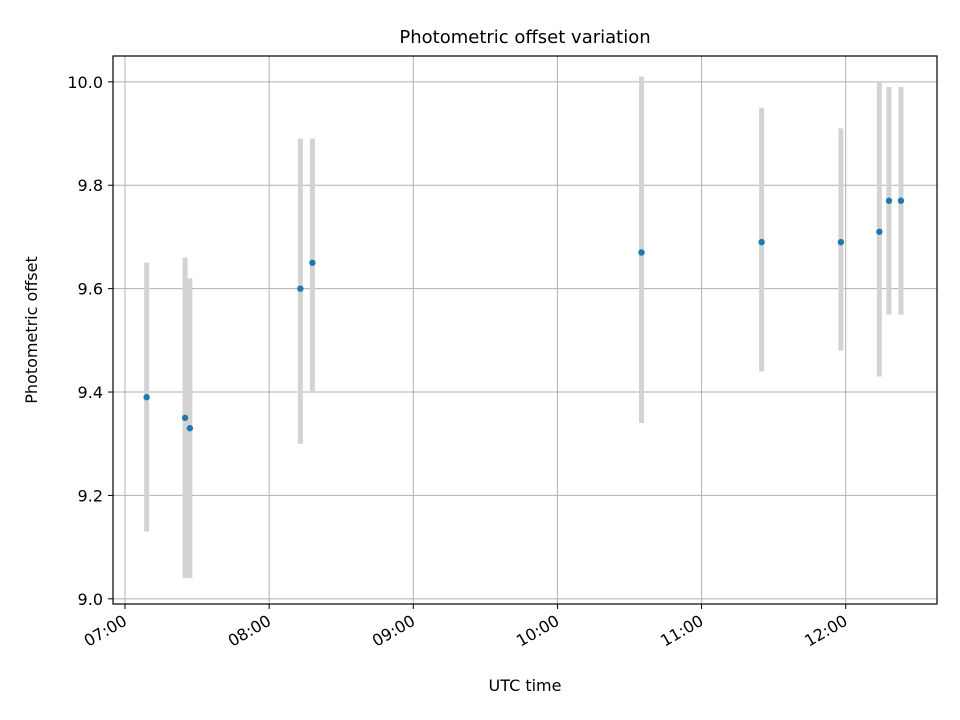 This screenshot has width=960, height=720. Describe the element at coordinates (525, 685) in the screenshot. I see `x-axis-label: UTC time` at that location.